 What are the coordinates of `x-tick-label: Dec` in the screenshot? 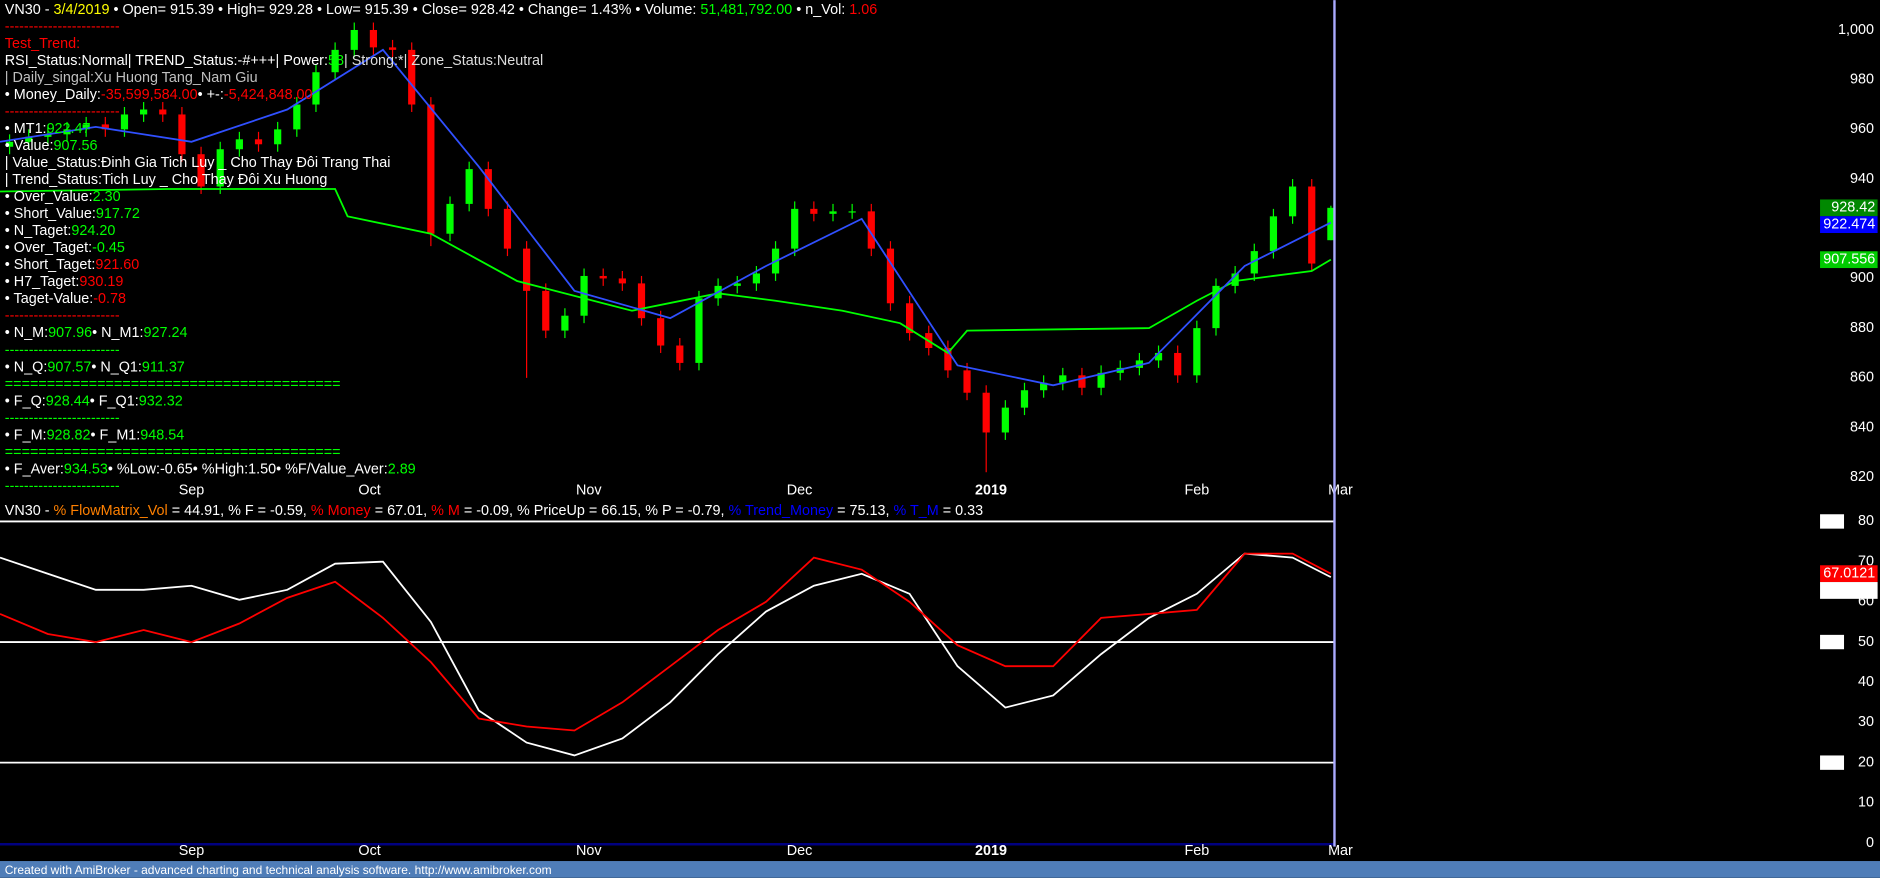 It's located at (800, 851).